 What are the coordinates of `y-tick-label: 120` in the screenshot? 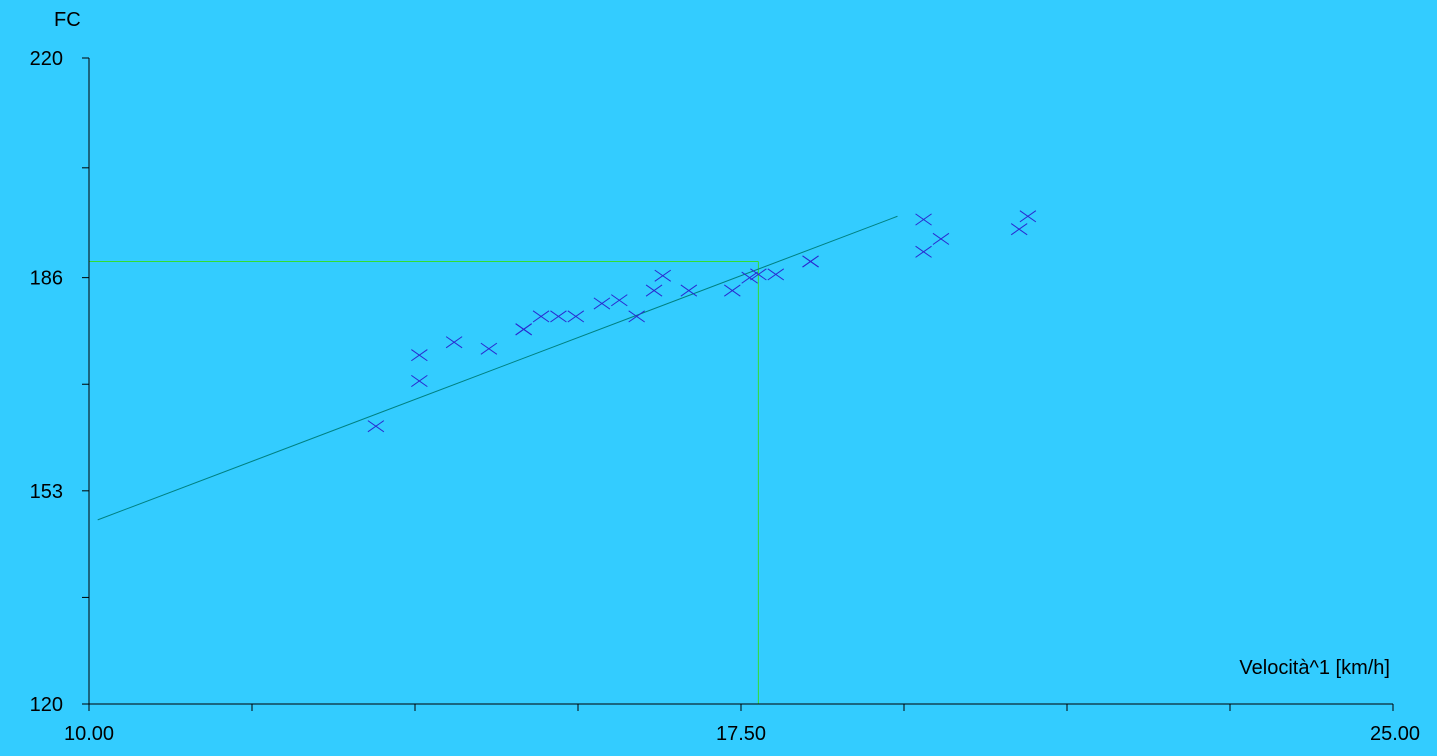 It's located at (46, 705).